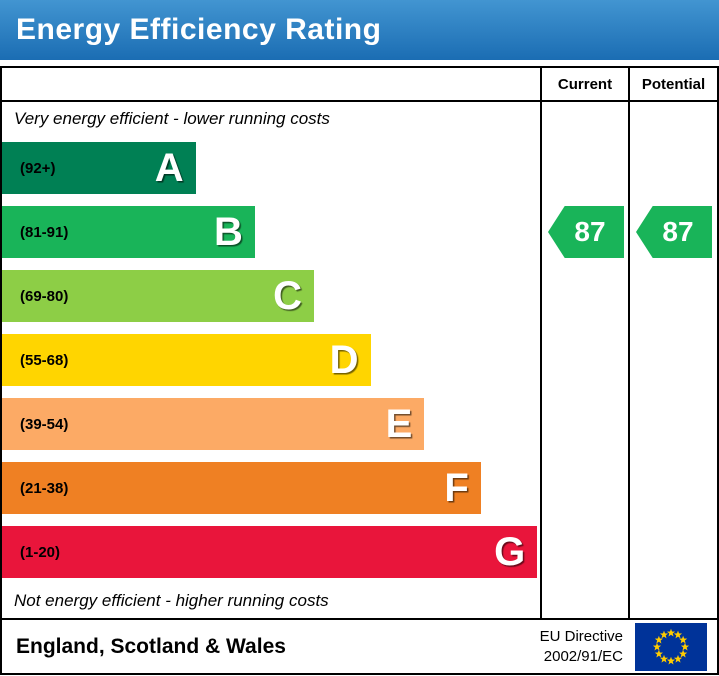 This screenshot has height=676, width=719. What do you see at coordinates (590, 231) in the screenshot?
I see `current-rating-value: 87` at bounding box center [590, 231].